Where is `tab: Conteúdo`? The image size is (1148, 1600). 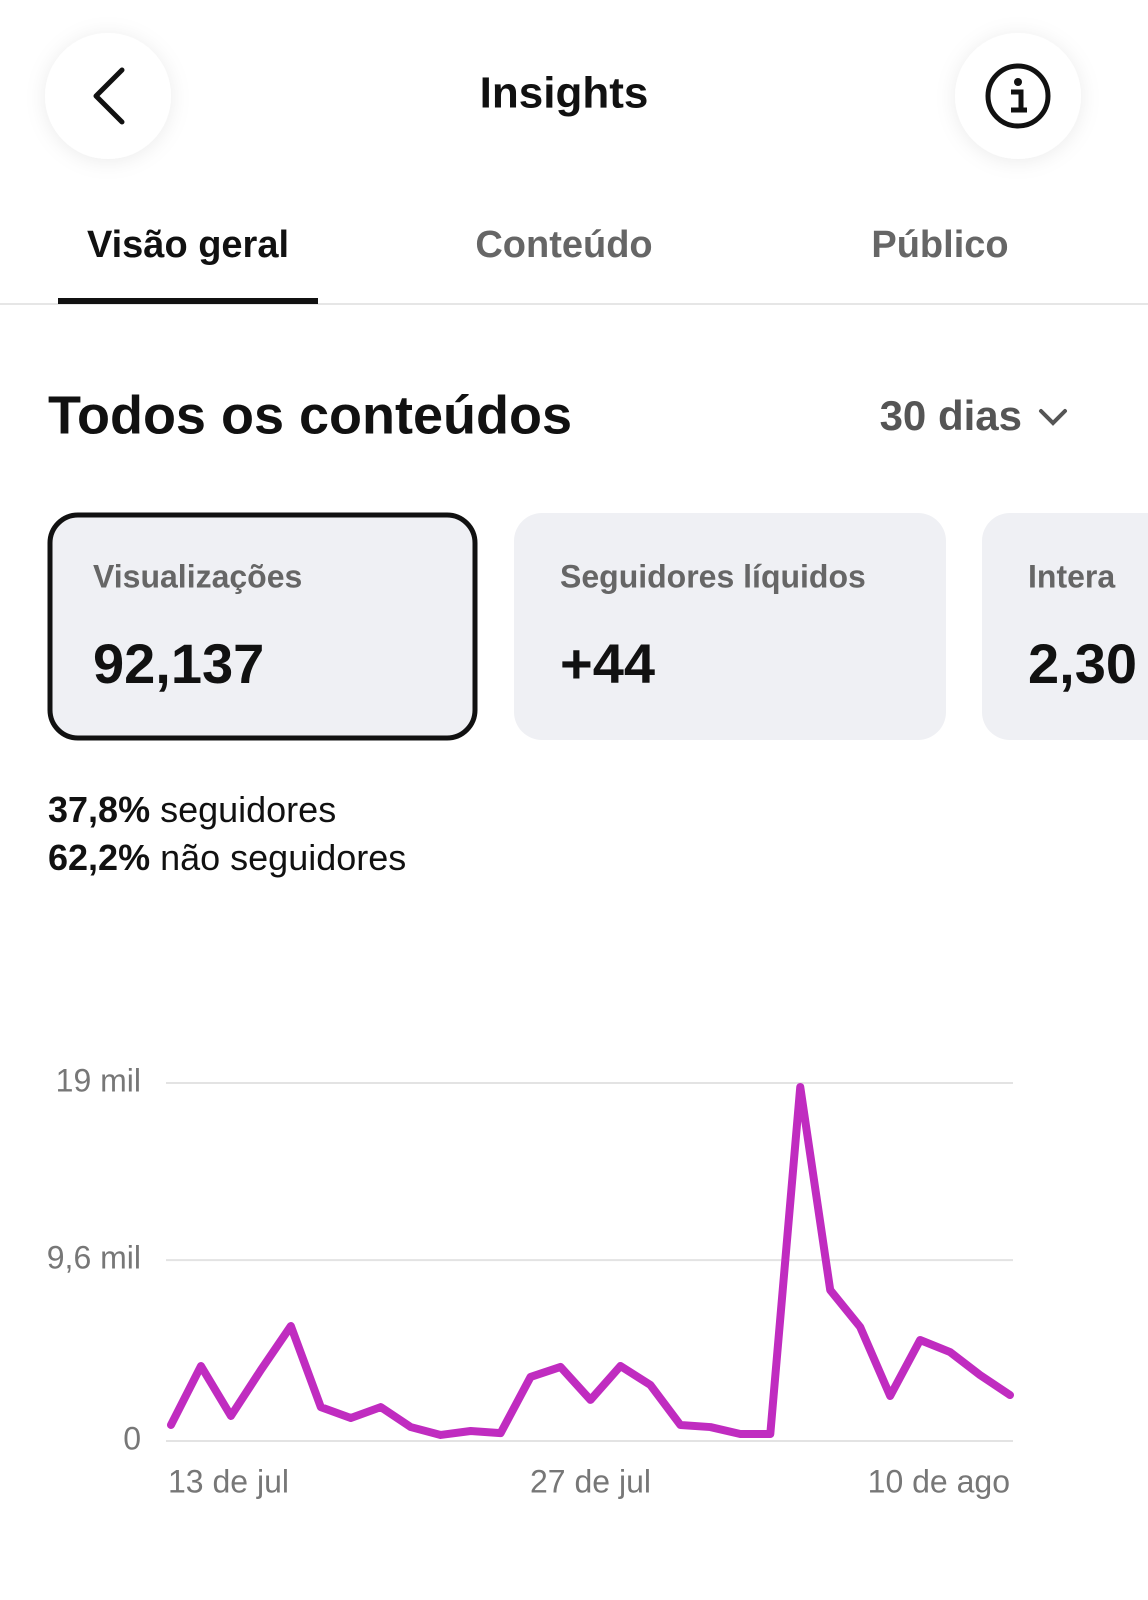 tab: Conteúdo is located at coordinates (563, 245).